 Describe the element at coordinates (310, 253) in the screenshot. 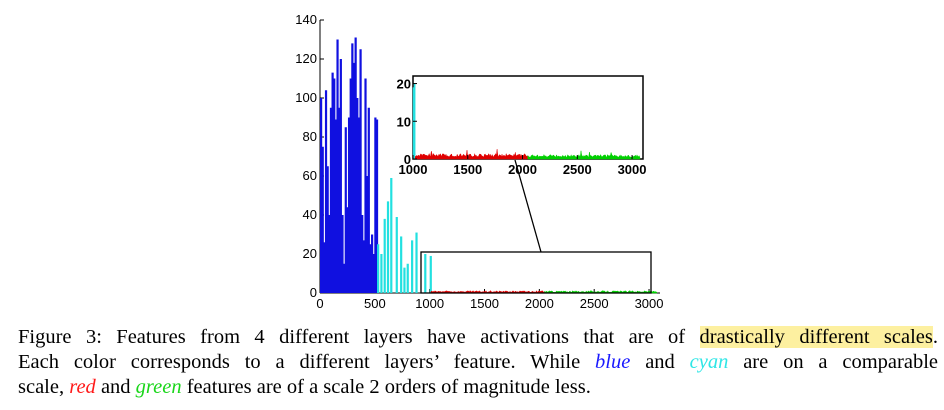

I see `main-y-tick-label: 20` at that location.